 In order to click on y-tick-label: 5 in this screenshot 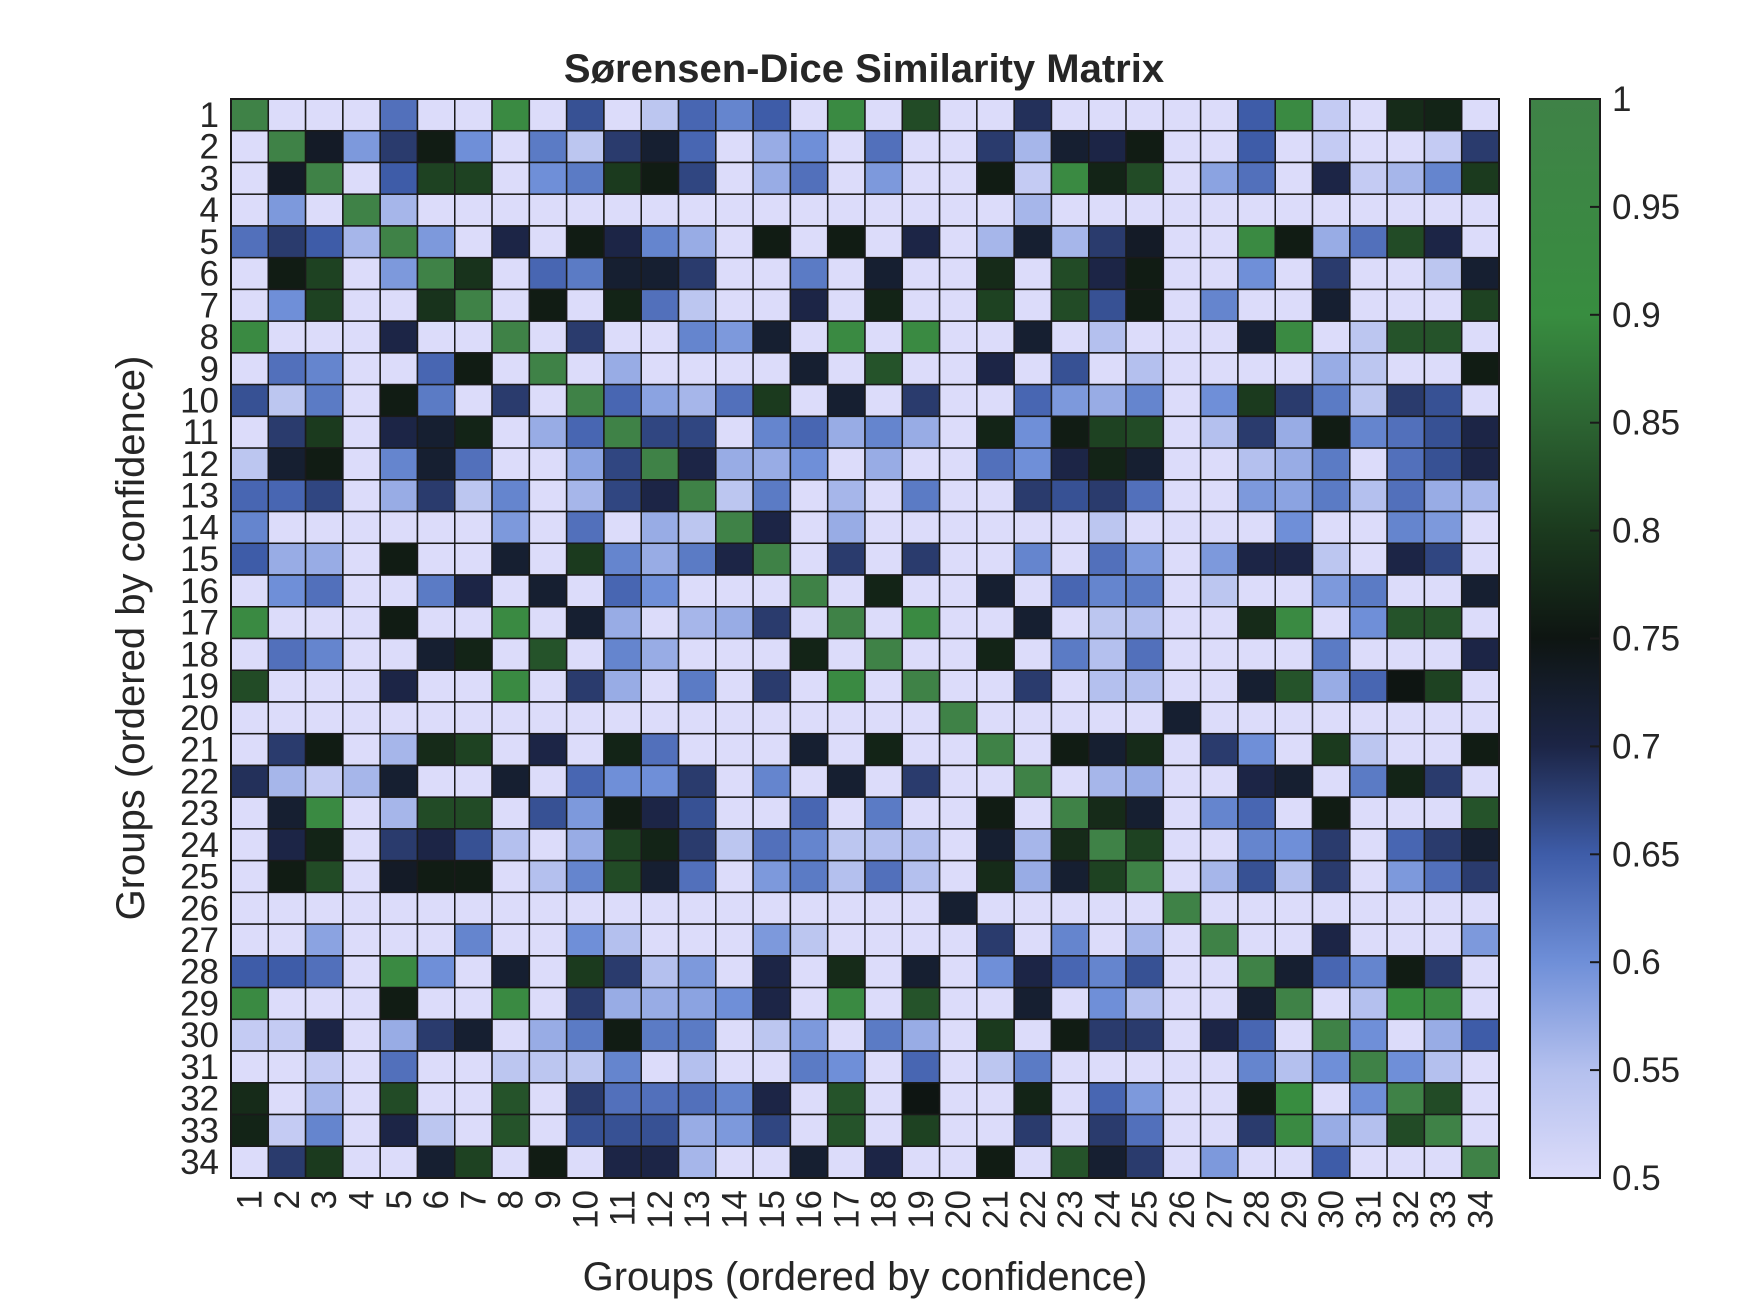, I will do `click(209, 242)`.